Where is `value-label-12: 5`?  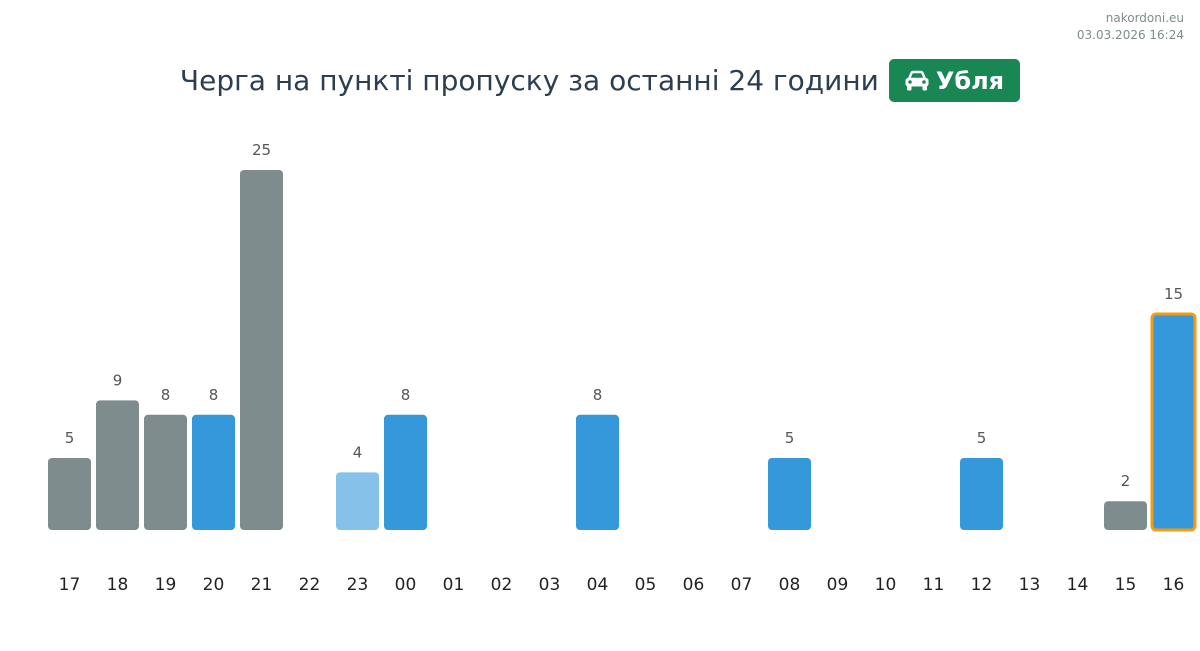 value-label-12: 5 is located at coordinates (982, 438).